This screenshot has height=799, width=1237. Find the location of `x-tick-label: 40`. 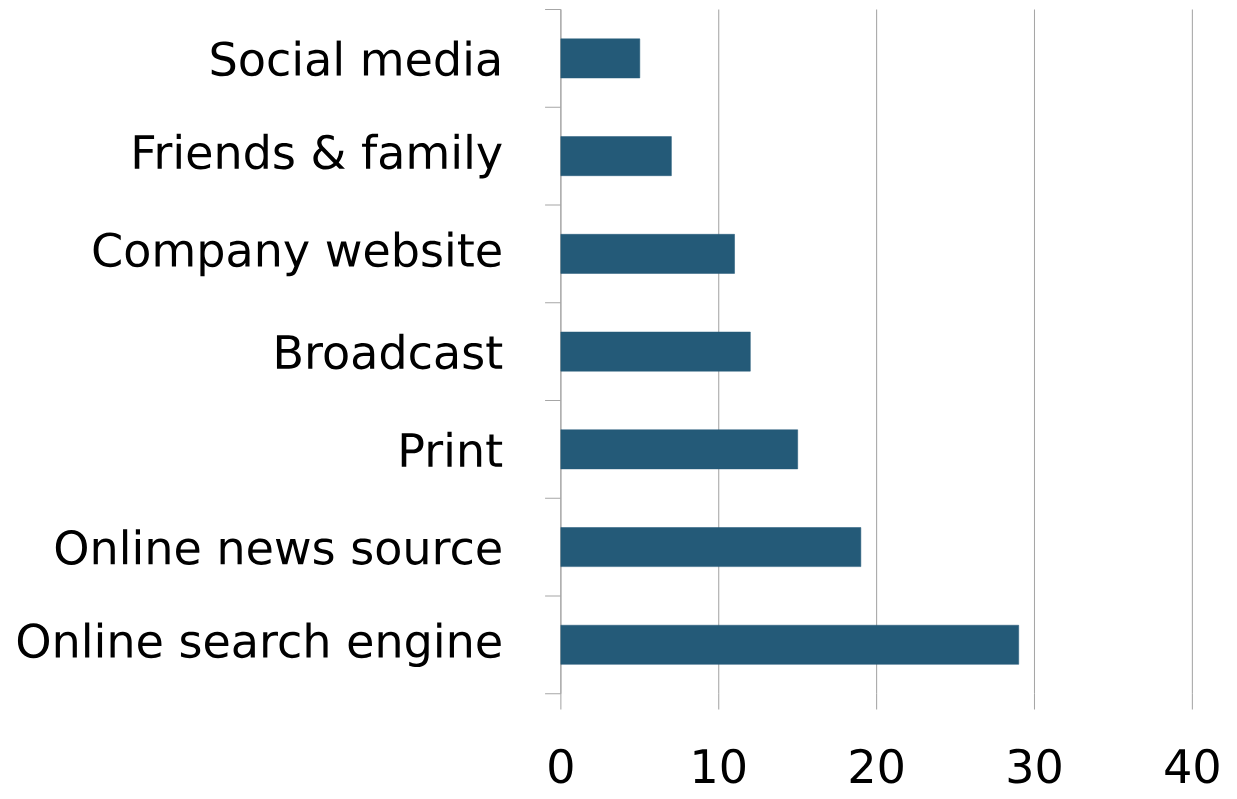

x-tick-label: 40 is located at coordinates (1192, 766).